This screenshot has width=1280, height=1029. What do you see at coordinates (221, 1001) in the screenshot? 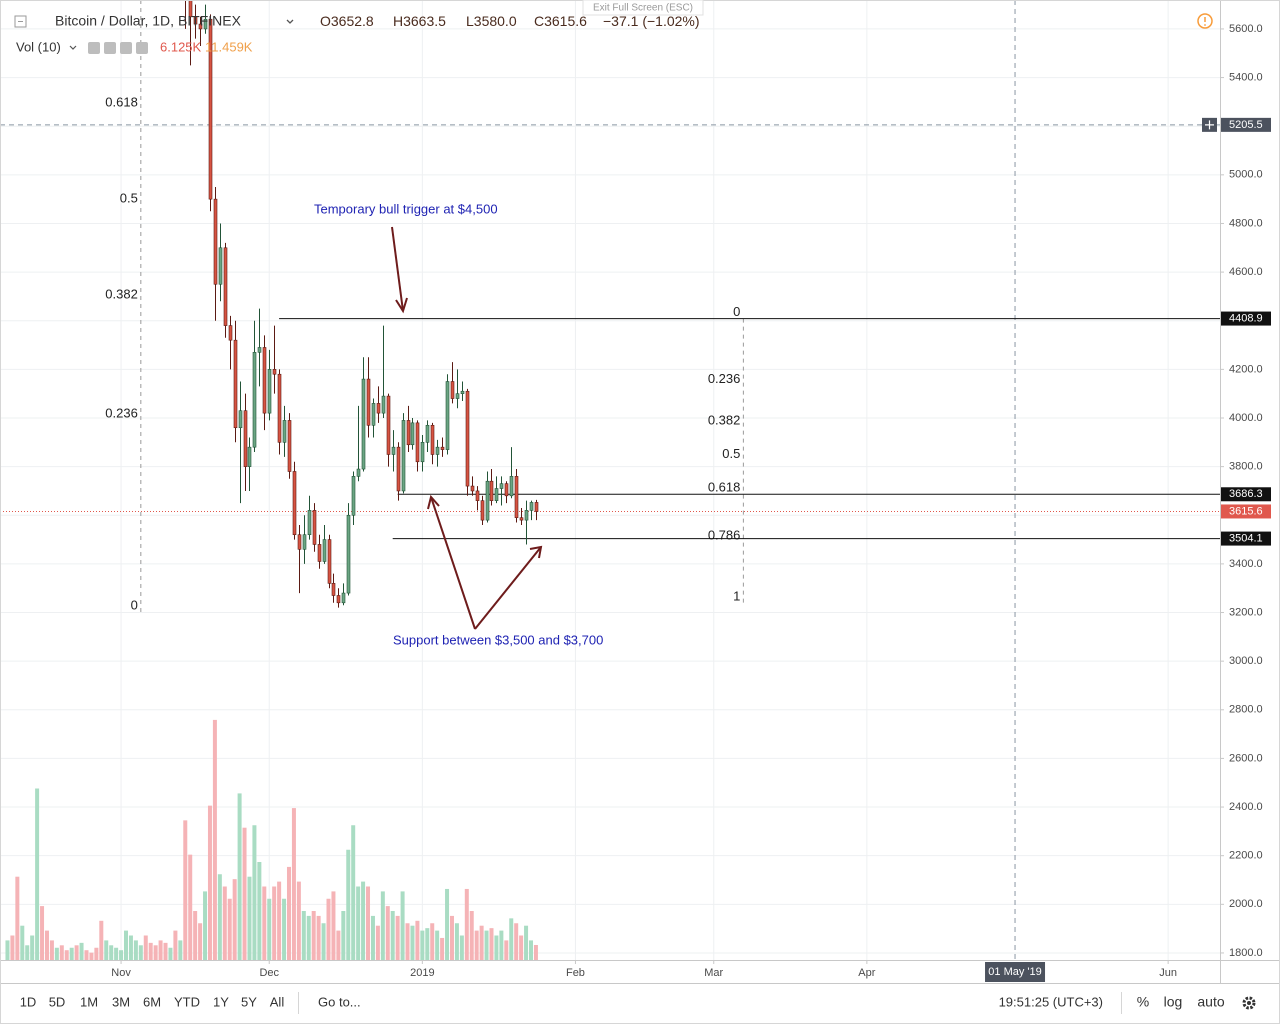
I see `range-button: 1Y` at bounding box center [221, 1001].